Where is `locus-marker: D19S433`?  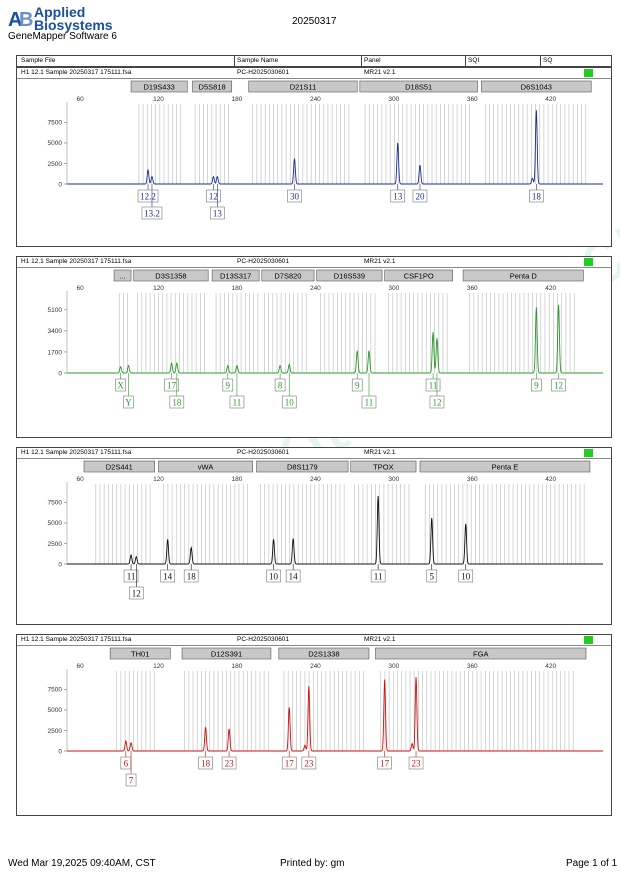 locus-marker: D19S433 is located at coordinates (159, 86).